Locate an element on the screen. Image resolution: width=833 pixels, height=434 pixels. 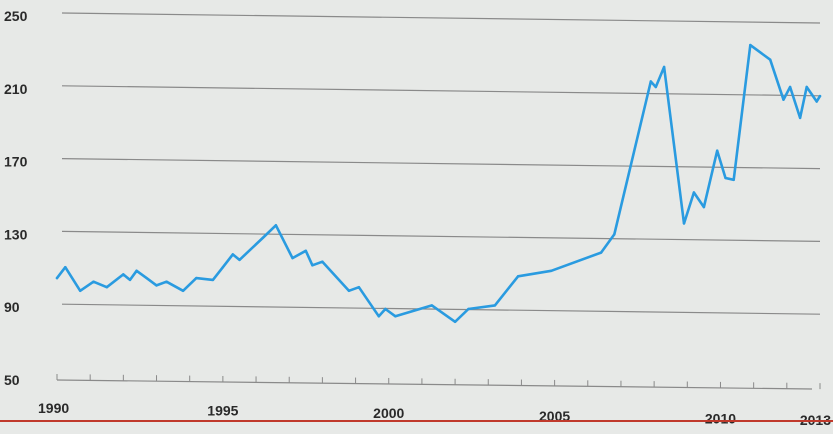
x-tick-label-2005: 2005 is located at coordinates (554, 416).